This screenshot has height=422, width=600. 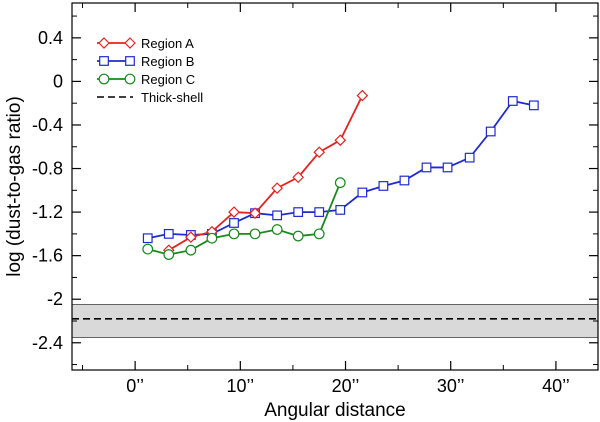 I want to click on thick-shell-band, so click(x=335, y=321).